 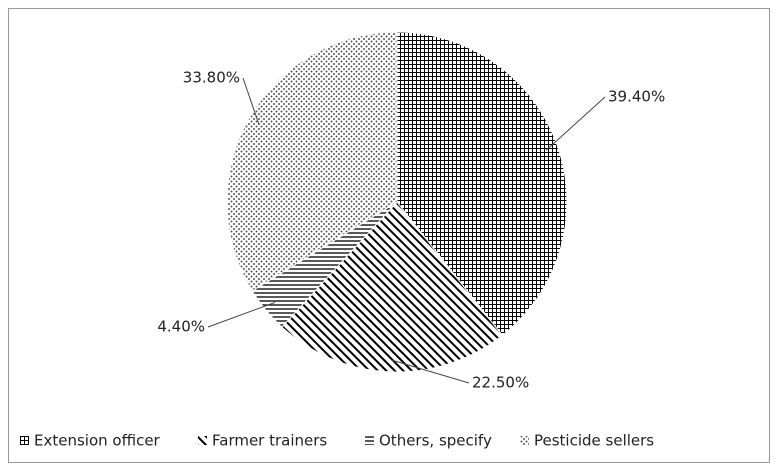 I want to click on legend-label: Extension officer, so click(x=97, y=441).